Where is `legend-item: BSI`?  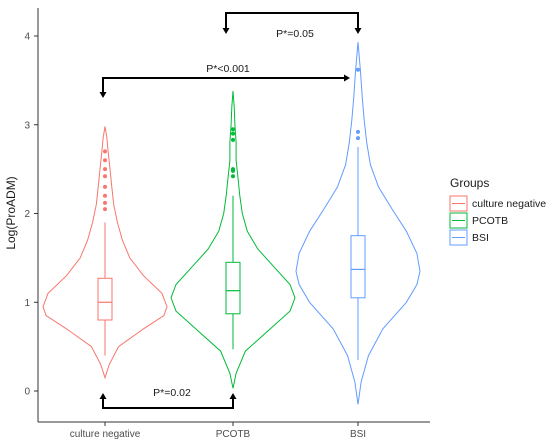 legend-item: BSI is located at coordinates (469, 237).